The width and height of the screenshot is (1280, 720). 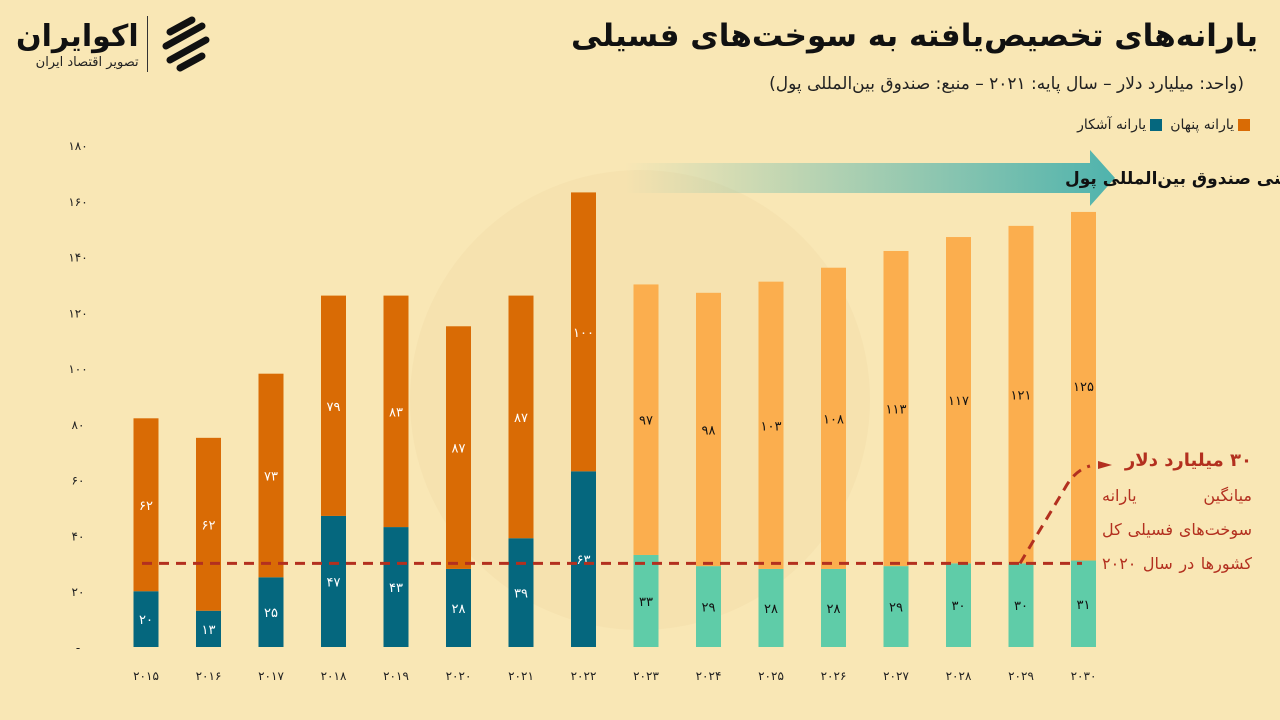 I want to click on y-tick-label: ۱۲۰, so click(x=77, y=313).